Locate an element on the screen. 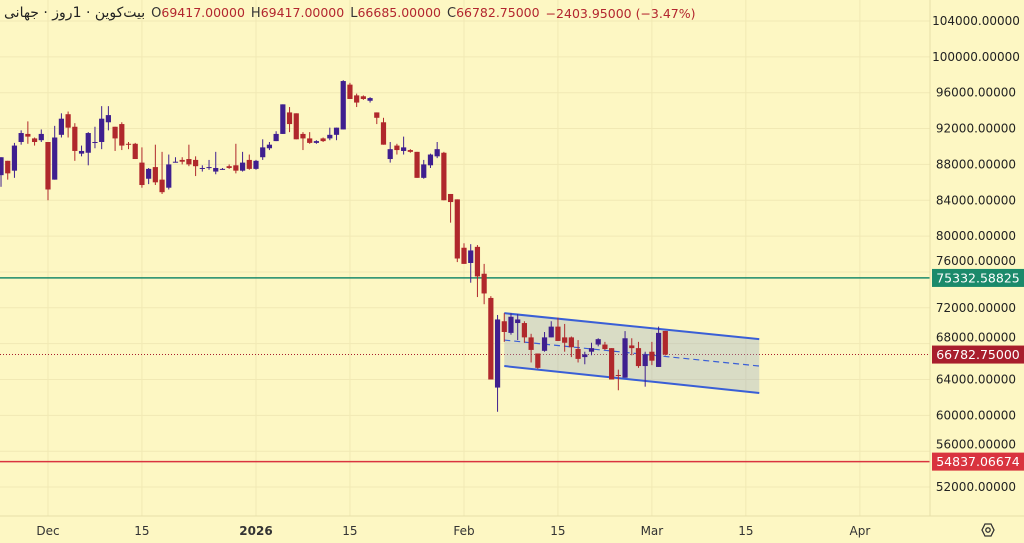 The width and height of the screenshot is (1024, 543). y-tick-label: 96000.00000 is located at coordinates (976, 93).